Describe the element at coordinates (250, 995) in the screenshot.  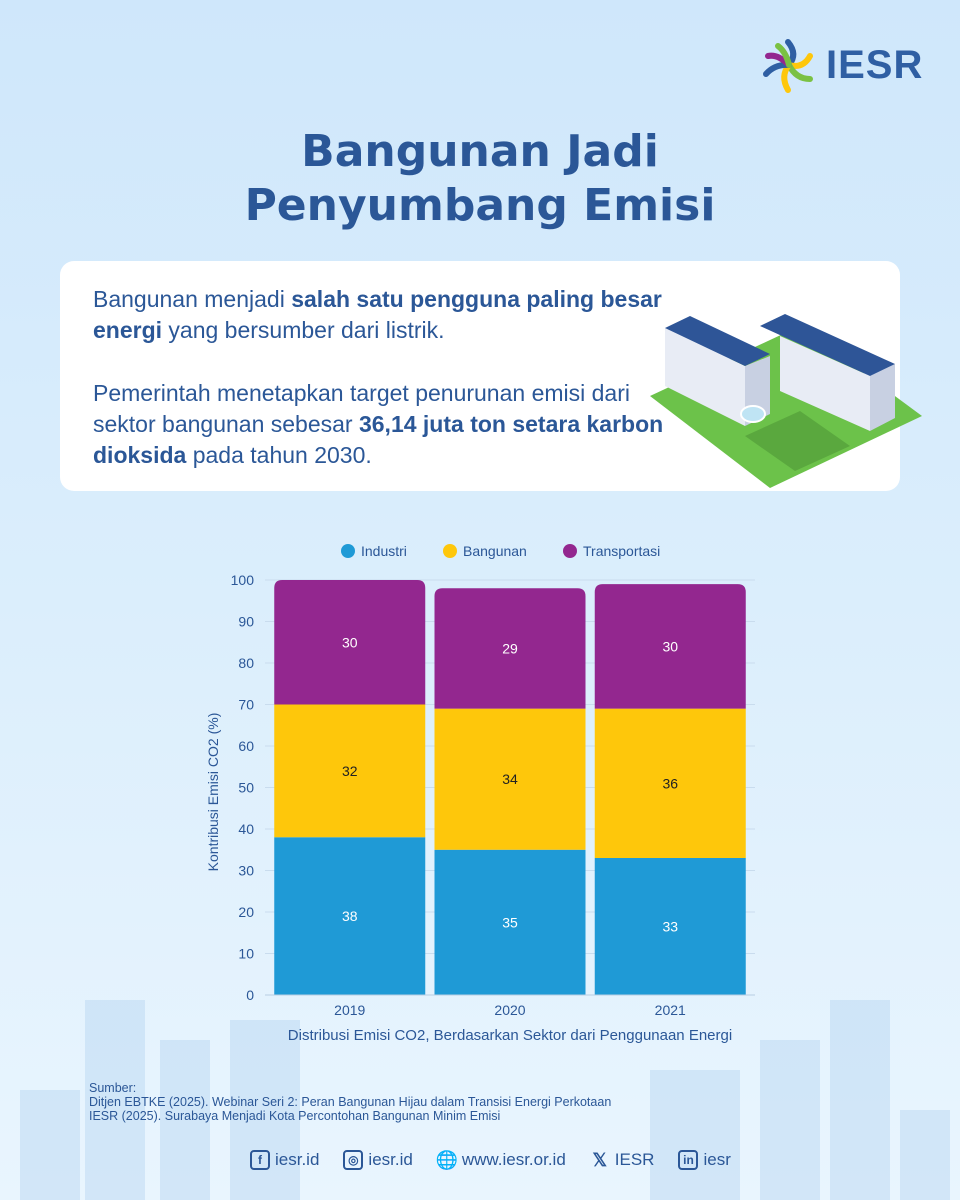
I see `y-tick-label: 0` at that location.